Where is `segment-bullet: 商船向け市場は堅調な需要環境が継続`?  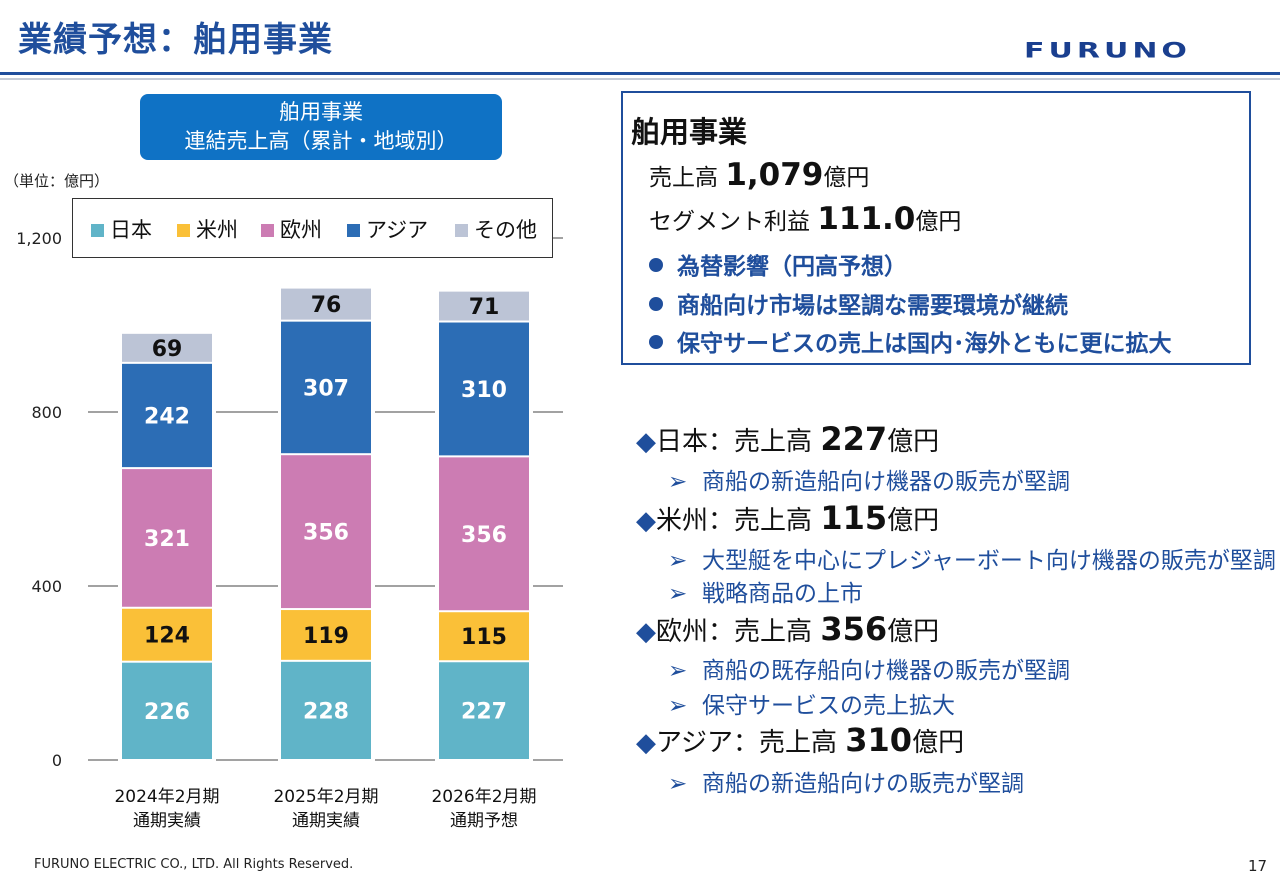
segment-bullet: 商船向け市場は堅調な需要環境が継続 is located at coordinates (858, 303).